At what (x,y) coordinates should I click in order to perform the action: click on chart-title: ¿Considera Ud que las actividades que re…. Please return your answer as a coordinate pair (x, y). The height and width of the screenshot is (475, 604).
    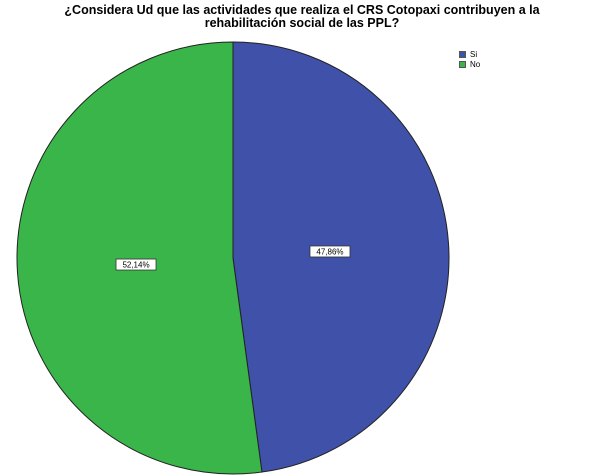
    Looking at the image, I should click on (302, 17).